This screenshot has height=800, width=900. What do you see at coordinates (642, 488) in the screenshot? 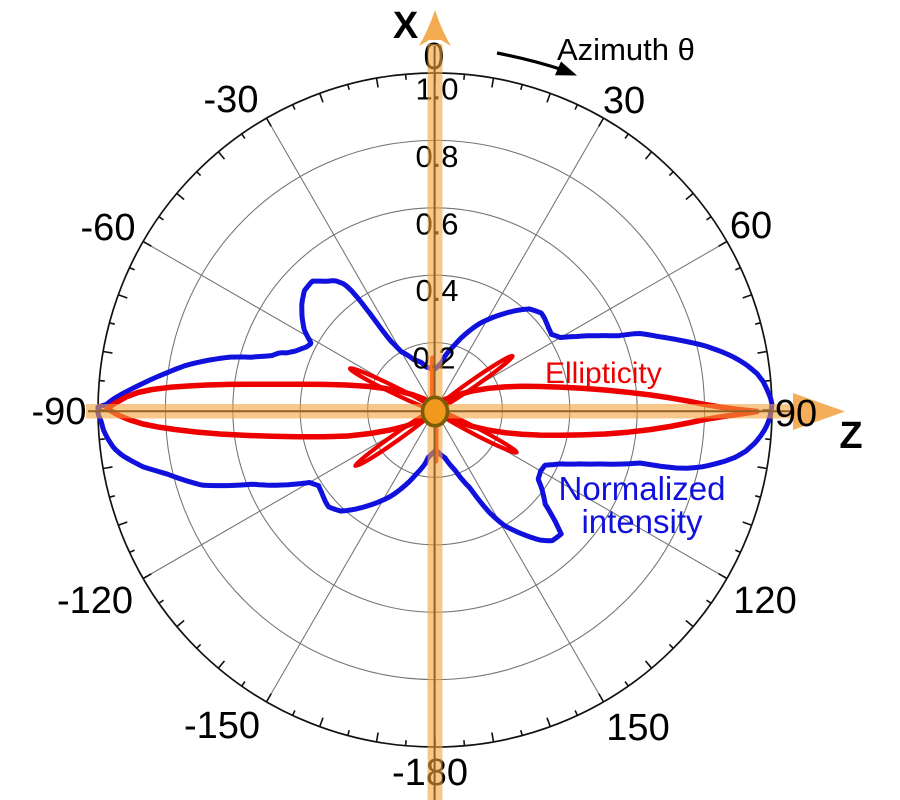
I see `svg-text: Normalized` at bounding box center [642, 488].